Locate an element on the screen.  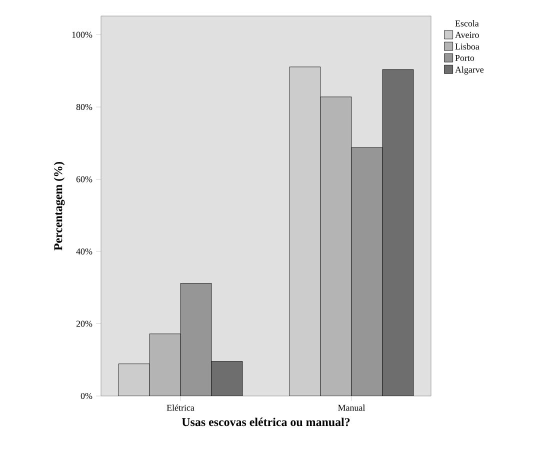
y-tick-label: 0% is located at coordinates (86, 396).